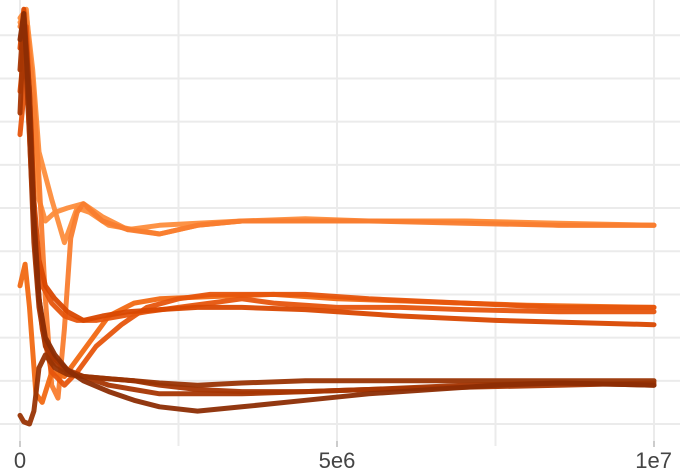 The height and width of the screenshot is (472, 680). Describe the element at coordinates (653, 460) in the screenshot. I see `x-tick-label: 1e7` at that location.